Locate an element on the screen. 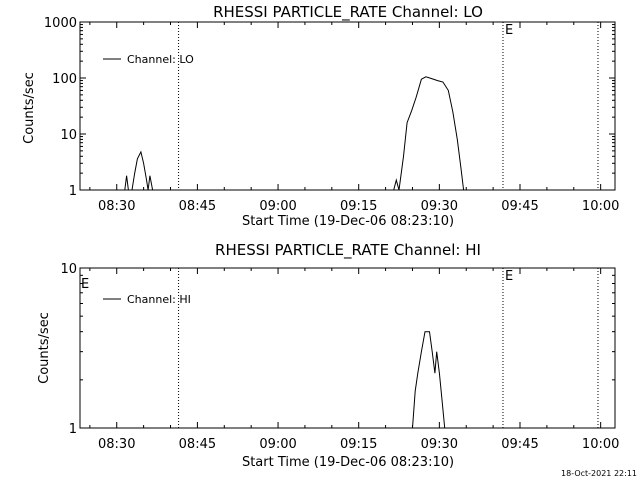  chart-title: RHESSI PARTICLE_RATE Channel: LO is located at coordinates (348, 12).